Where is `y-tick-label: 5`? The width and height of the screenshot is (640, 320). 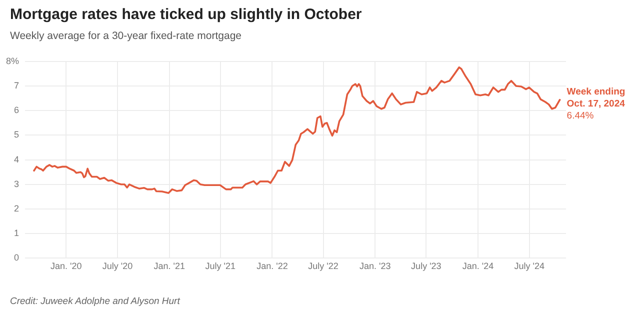
y-tick-label: 5 is located at coordinates (17, 135).